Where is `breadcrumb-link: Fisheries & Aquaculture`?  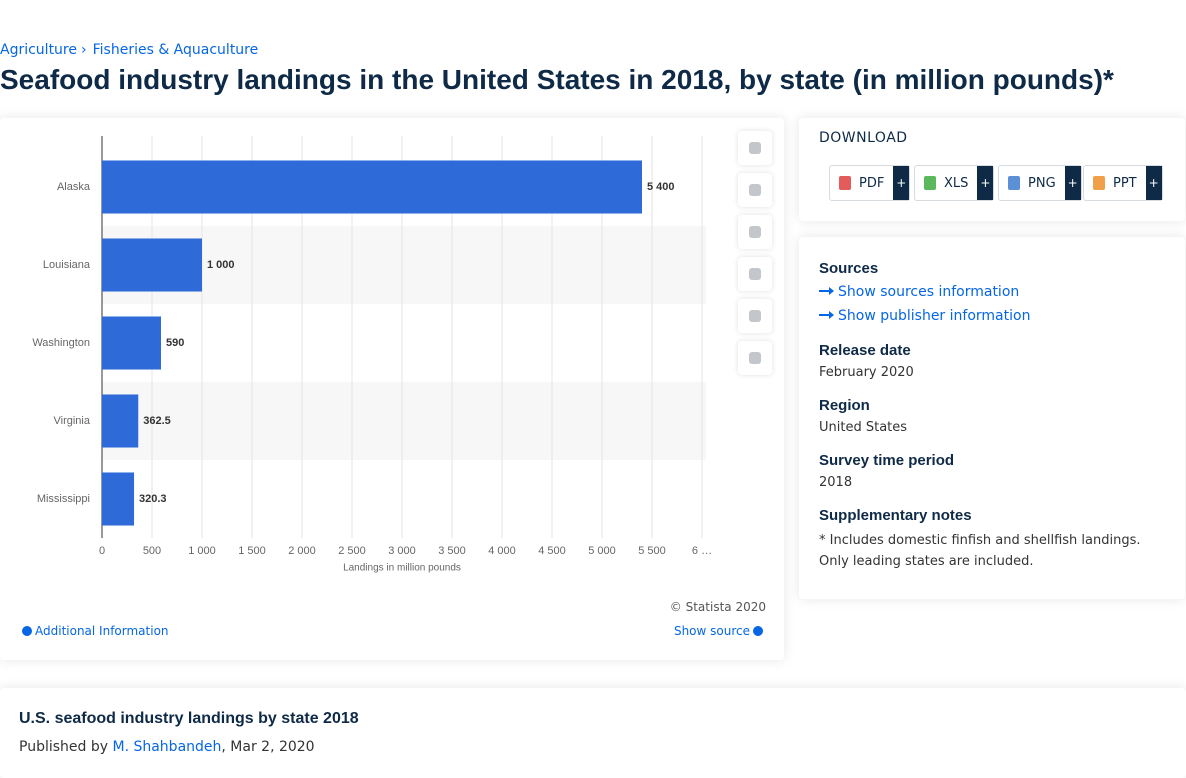 breadcrumb-link: Fisheries & Aquaculture is located at coordinates (175, 50).